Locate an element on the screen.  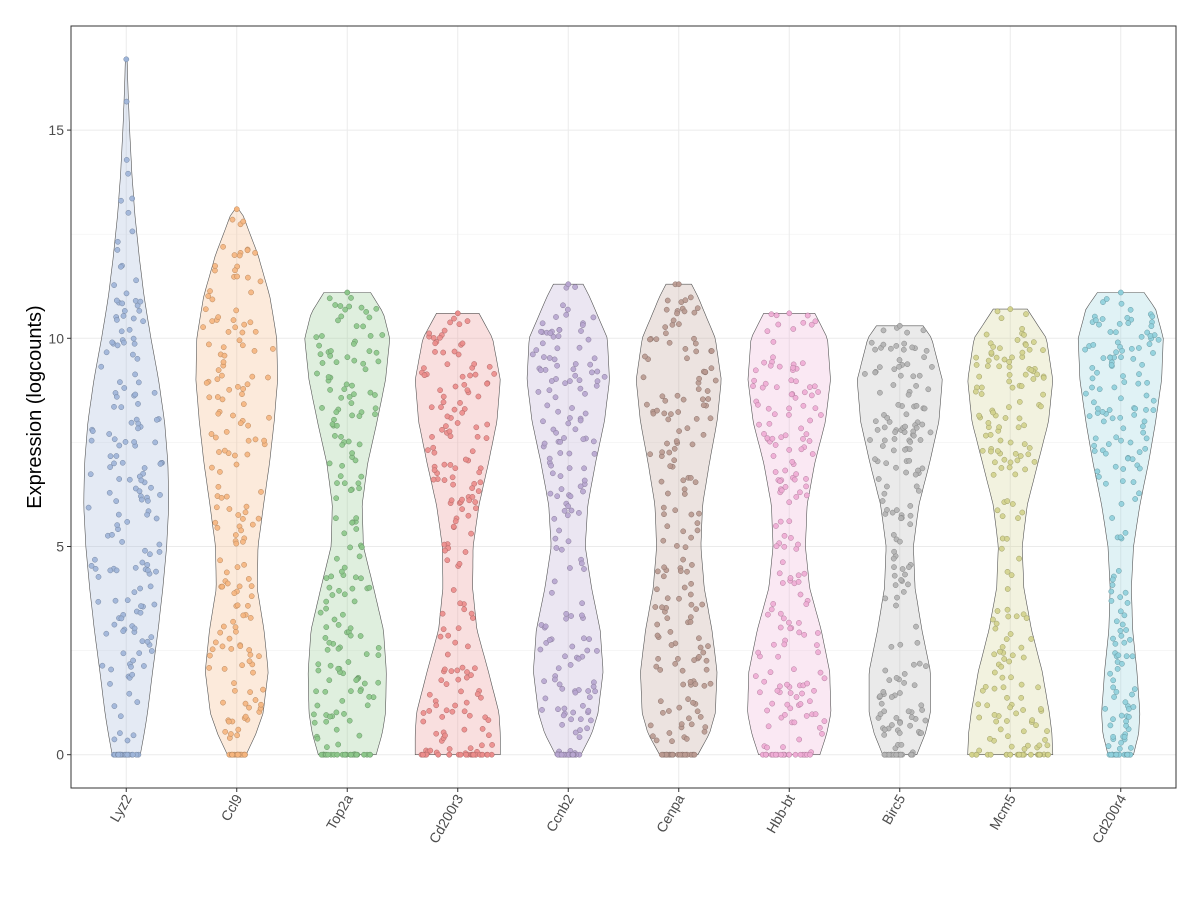
violin-lyz2 is located at coordinates (126, 407).